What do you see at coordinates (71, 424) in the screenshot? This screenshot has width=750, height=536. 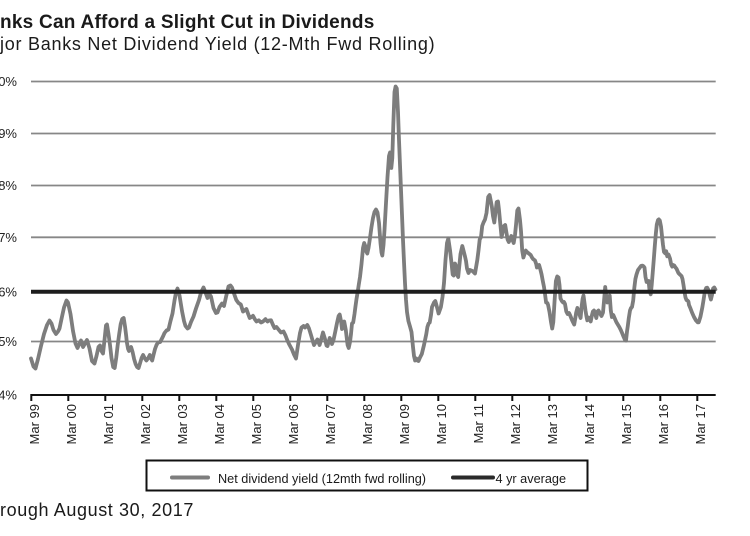 I see `svg-text: Mar 00` at bounding box center [71, 424].